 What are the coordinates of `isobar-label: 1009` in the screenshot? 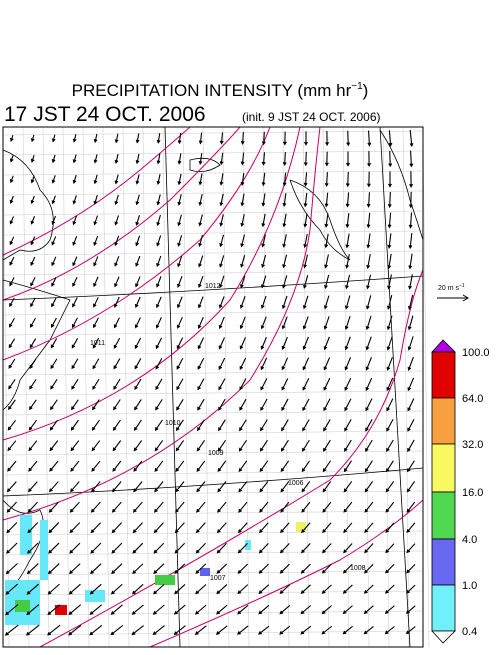 It's located at (216, 453).